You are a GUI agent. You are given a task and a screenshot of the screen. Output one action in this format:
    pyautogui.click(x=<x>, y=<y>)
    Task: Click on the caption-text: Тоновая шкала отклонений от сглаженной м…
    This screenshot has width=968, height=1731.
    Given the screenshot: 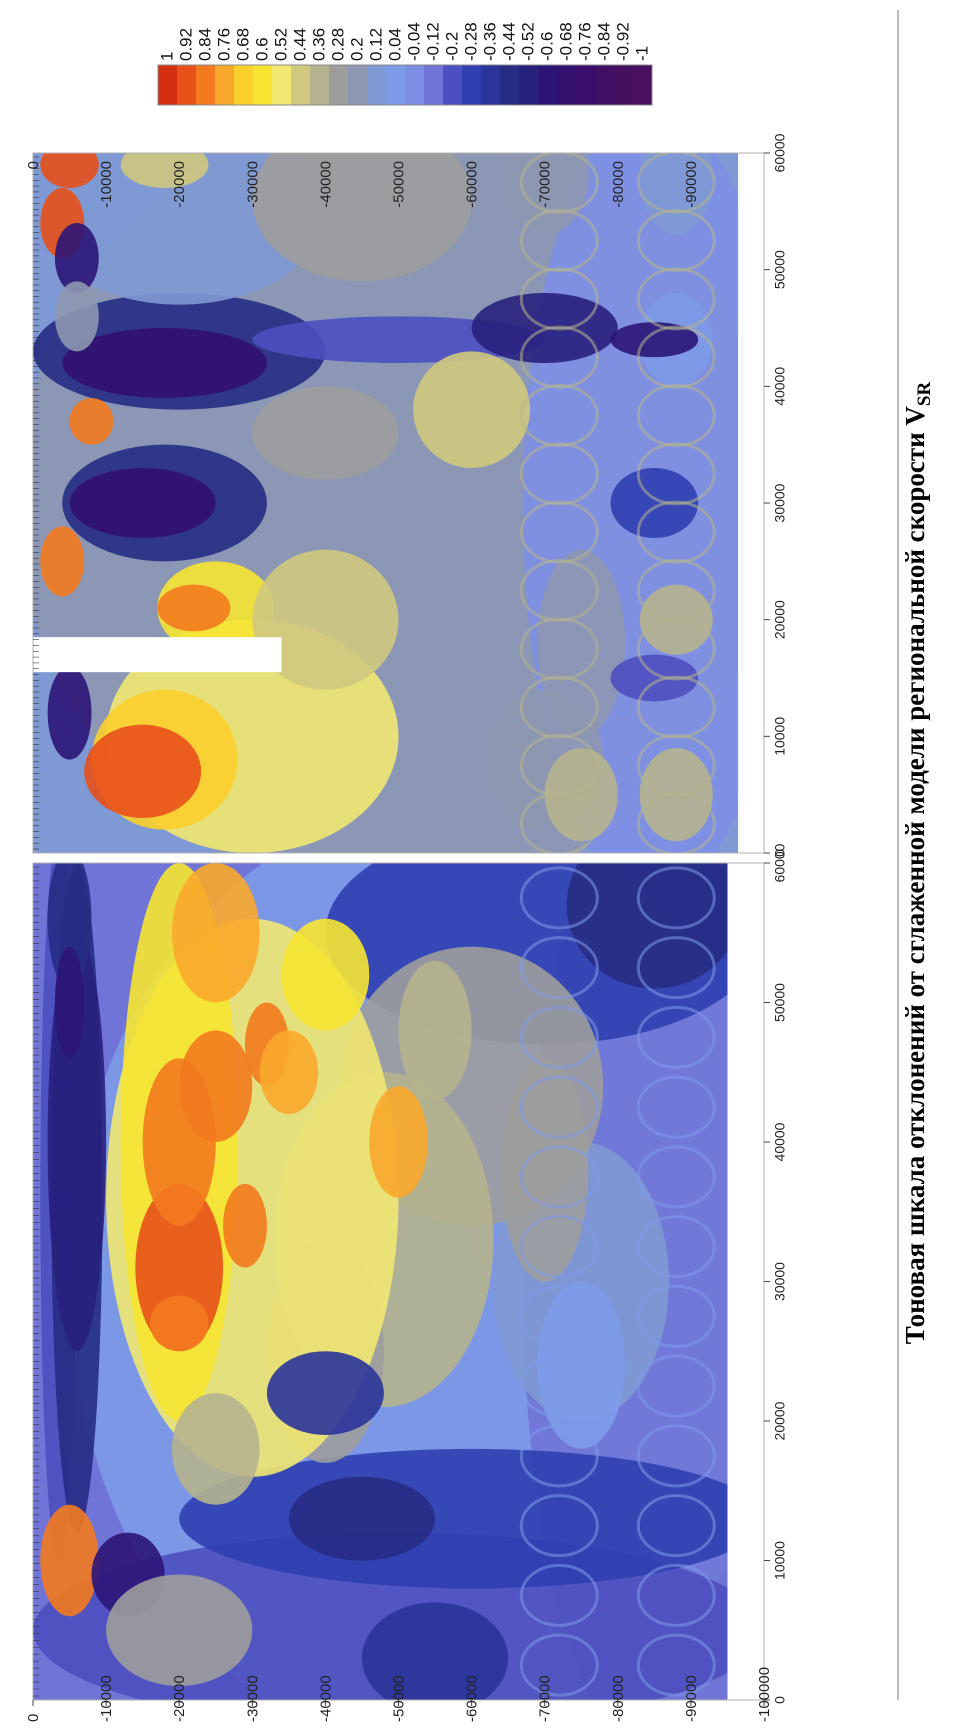 What is the action you would take?
    pyautogui.click(x=914, y=875)
    